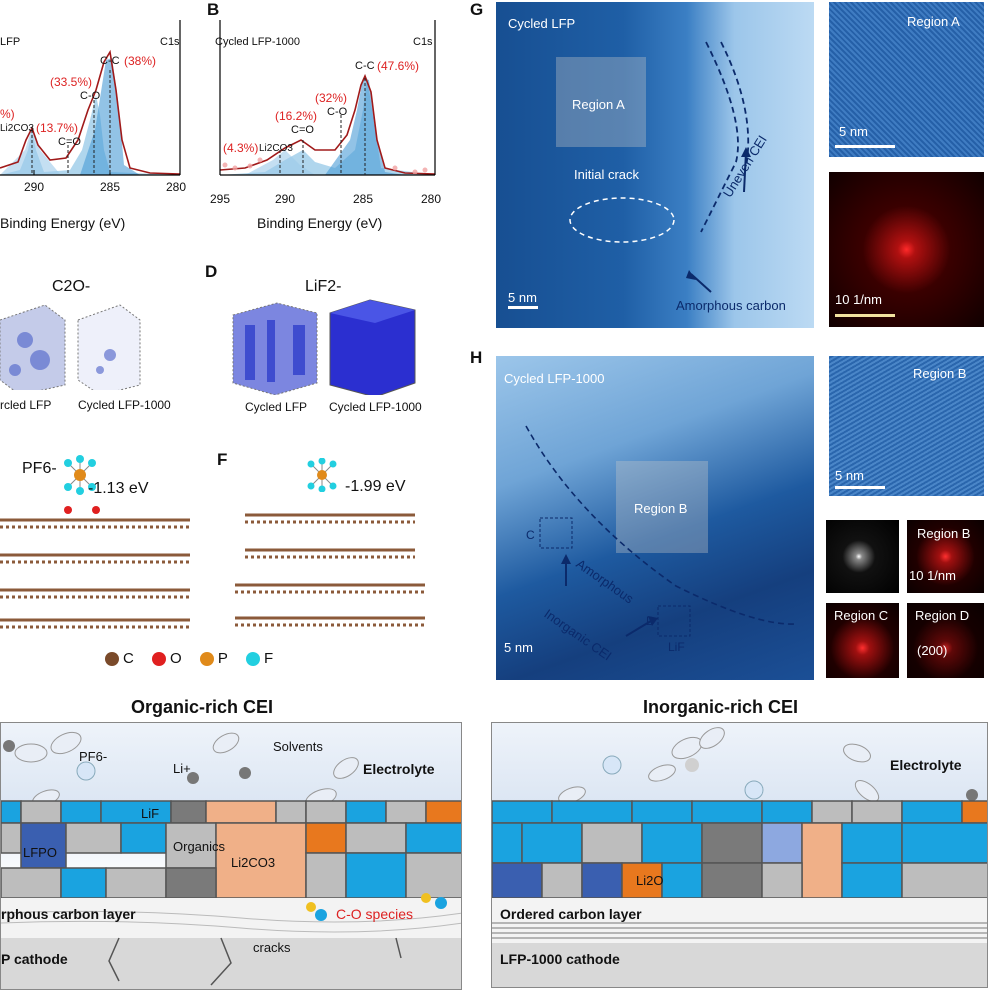 The width and height of the screenshot is (991, 990). What do you see at coordinates (63, 223) in the screenshot?
I see `panel-a-xlabel: Binding Energy (eV)` at bounding box center [63, 223].